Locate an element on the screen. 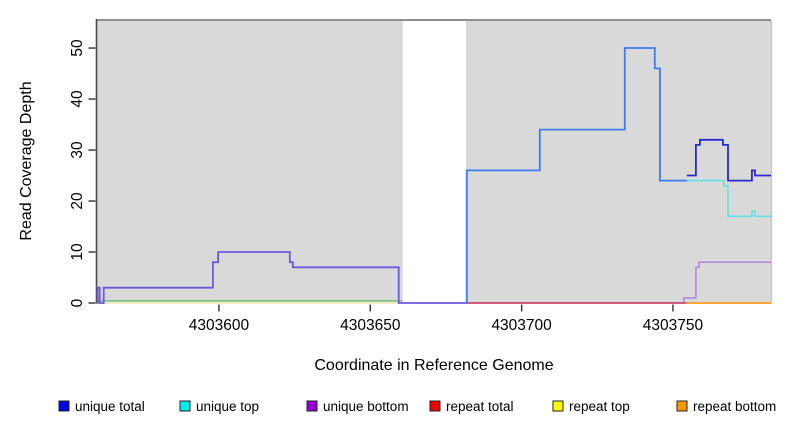 This screenshot has height=432, width=792. y-tick-label: 10 is located at coordinates (77, 252).